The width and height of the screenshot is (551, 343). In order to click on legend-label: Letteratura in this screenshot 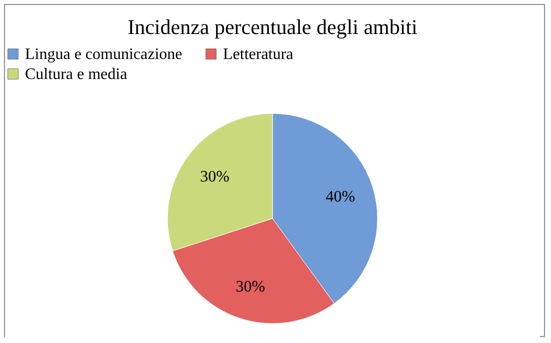, I will do `click(258, 54)`.